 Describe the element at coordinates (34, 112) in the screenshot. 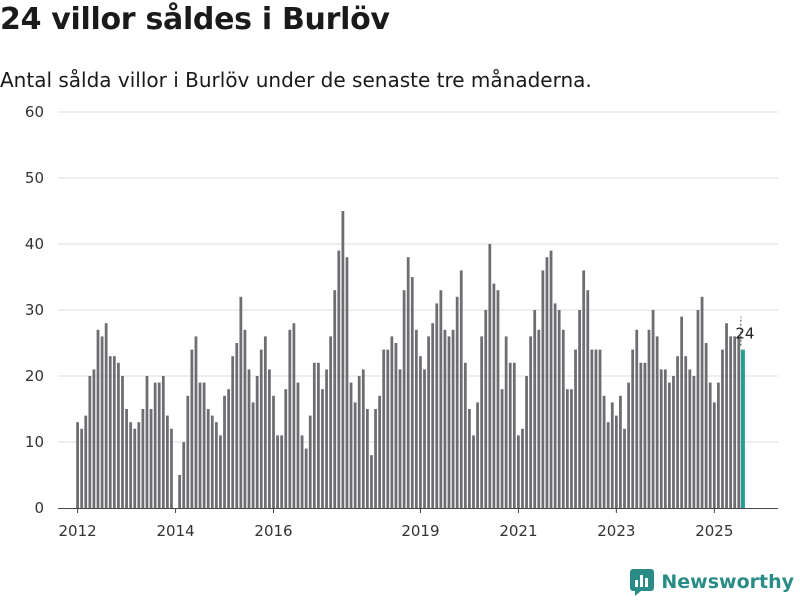

I see `y-tick-label: 60` at that location.